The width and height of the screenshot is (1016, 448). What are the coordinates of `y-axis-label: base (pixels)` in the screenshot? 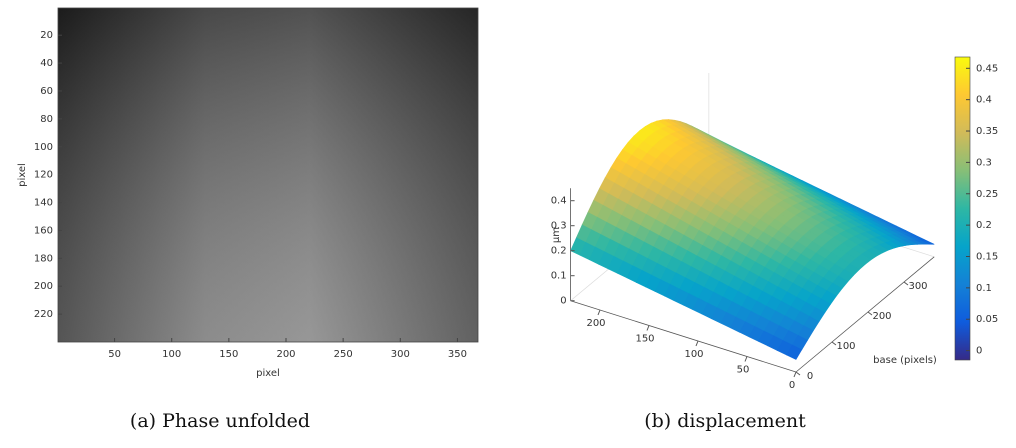 It's located at (905, 360).